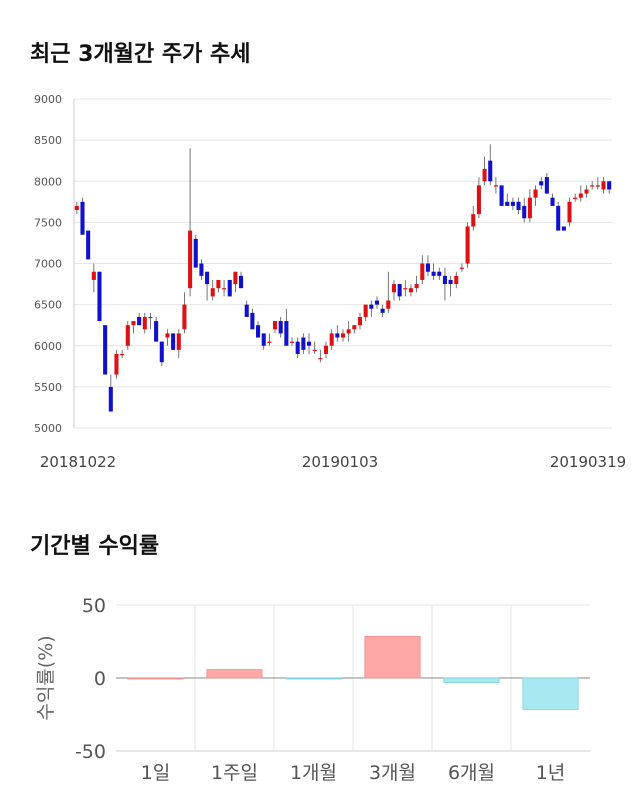 This screenshot has width=640, height=810. I want to click on period-return-title: 기간별 수익률, so click(95, 546).